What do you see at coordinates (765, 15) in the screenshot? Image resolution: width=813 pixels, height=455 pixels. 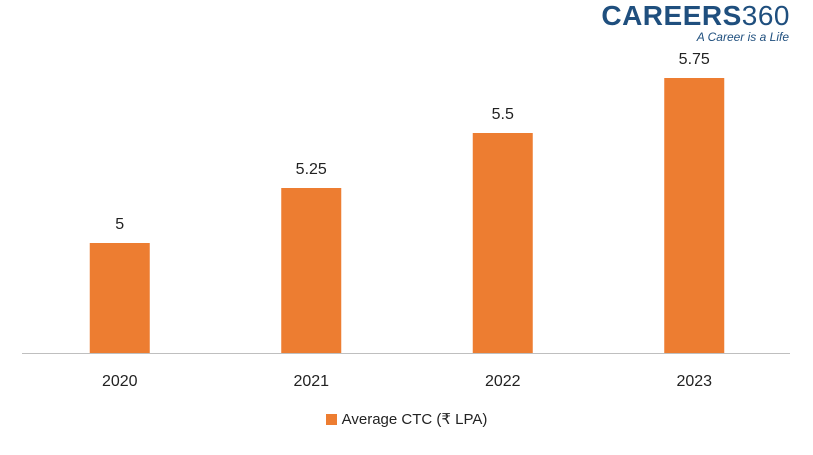 I see `logo-number: 360` at bounding box center [765, 15].